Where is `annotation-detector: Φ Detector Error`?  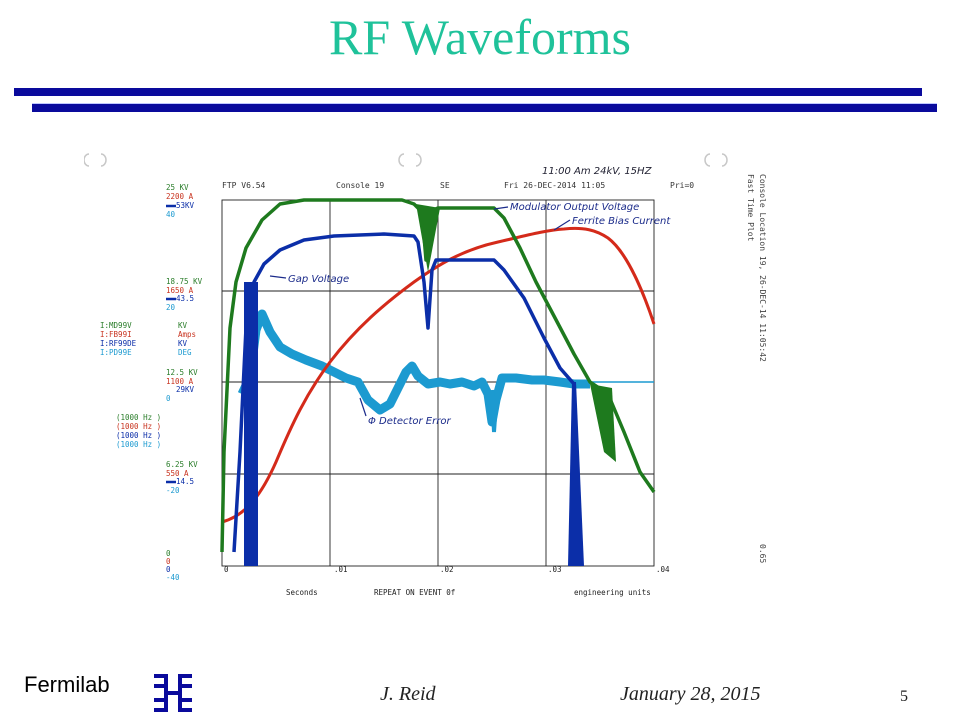
annotation-detector: Φ Detector Error is located at coordinates (409, 421).